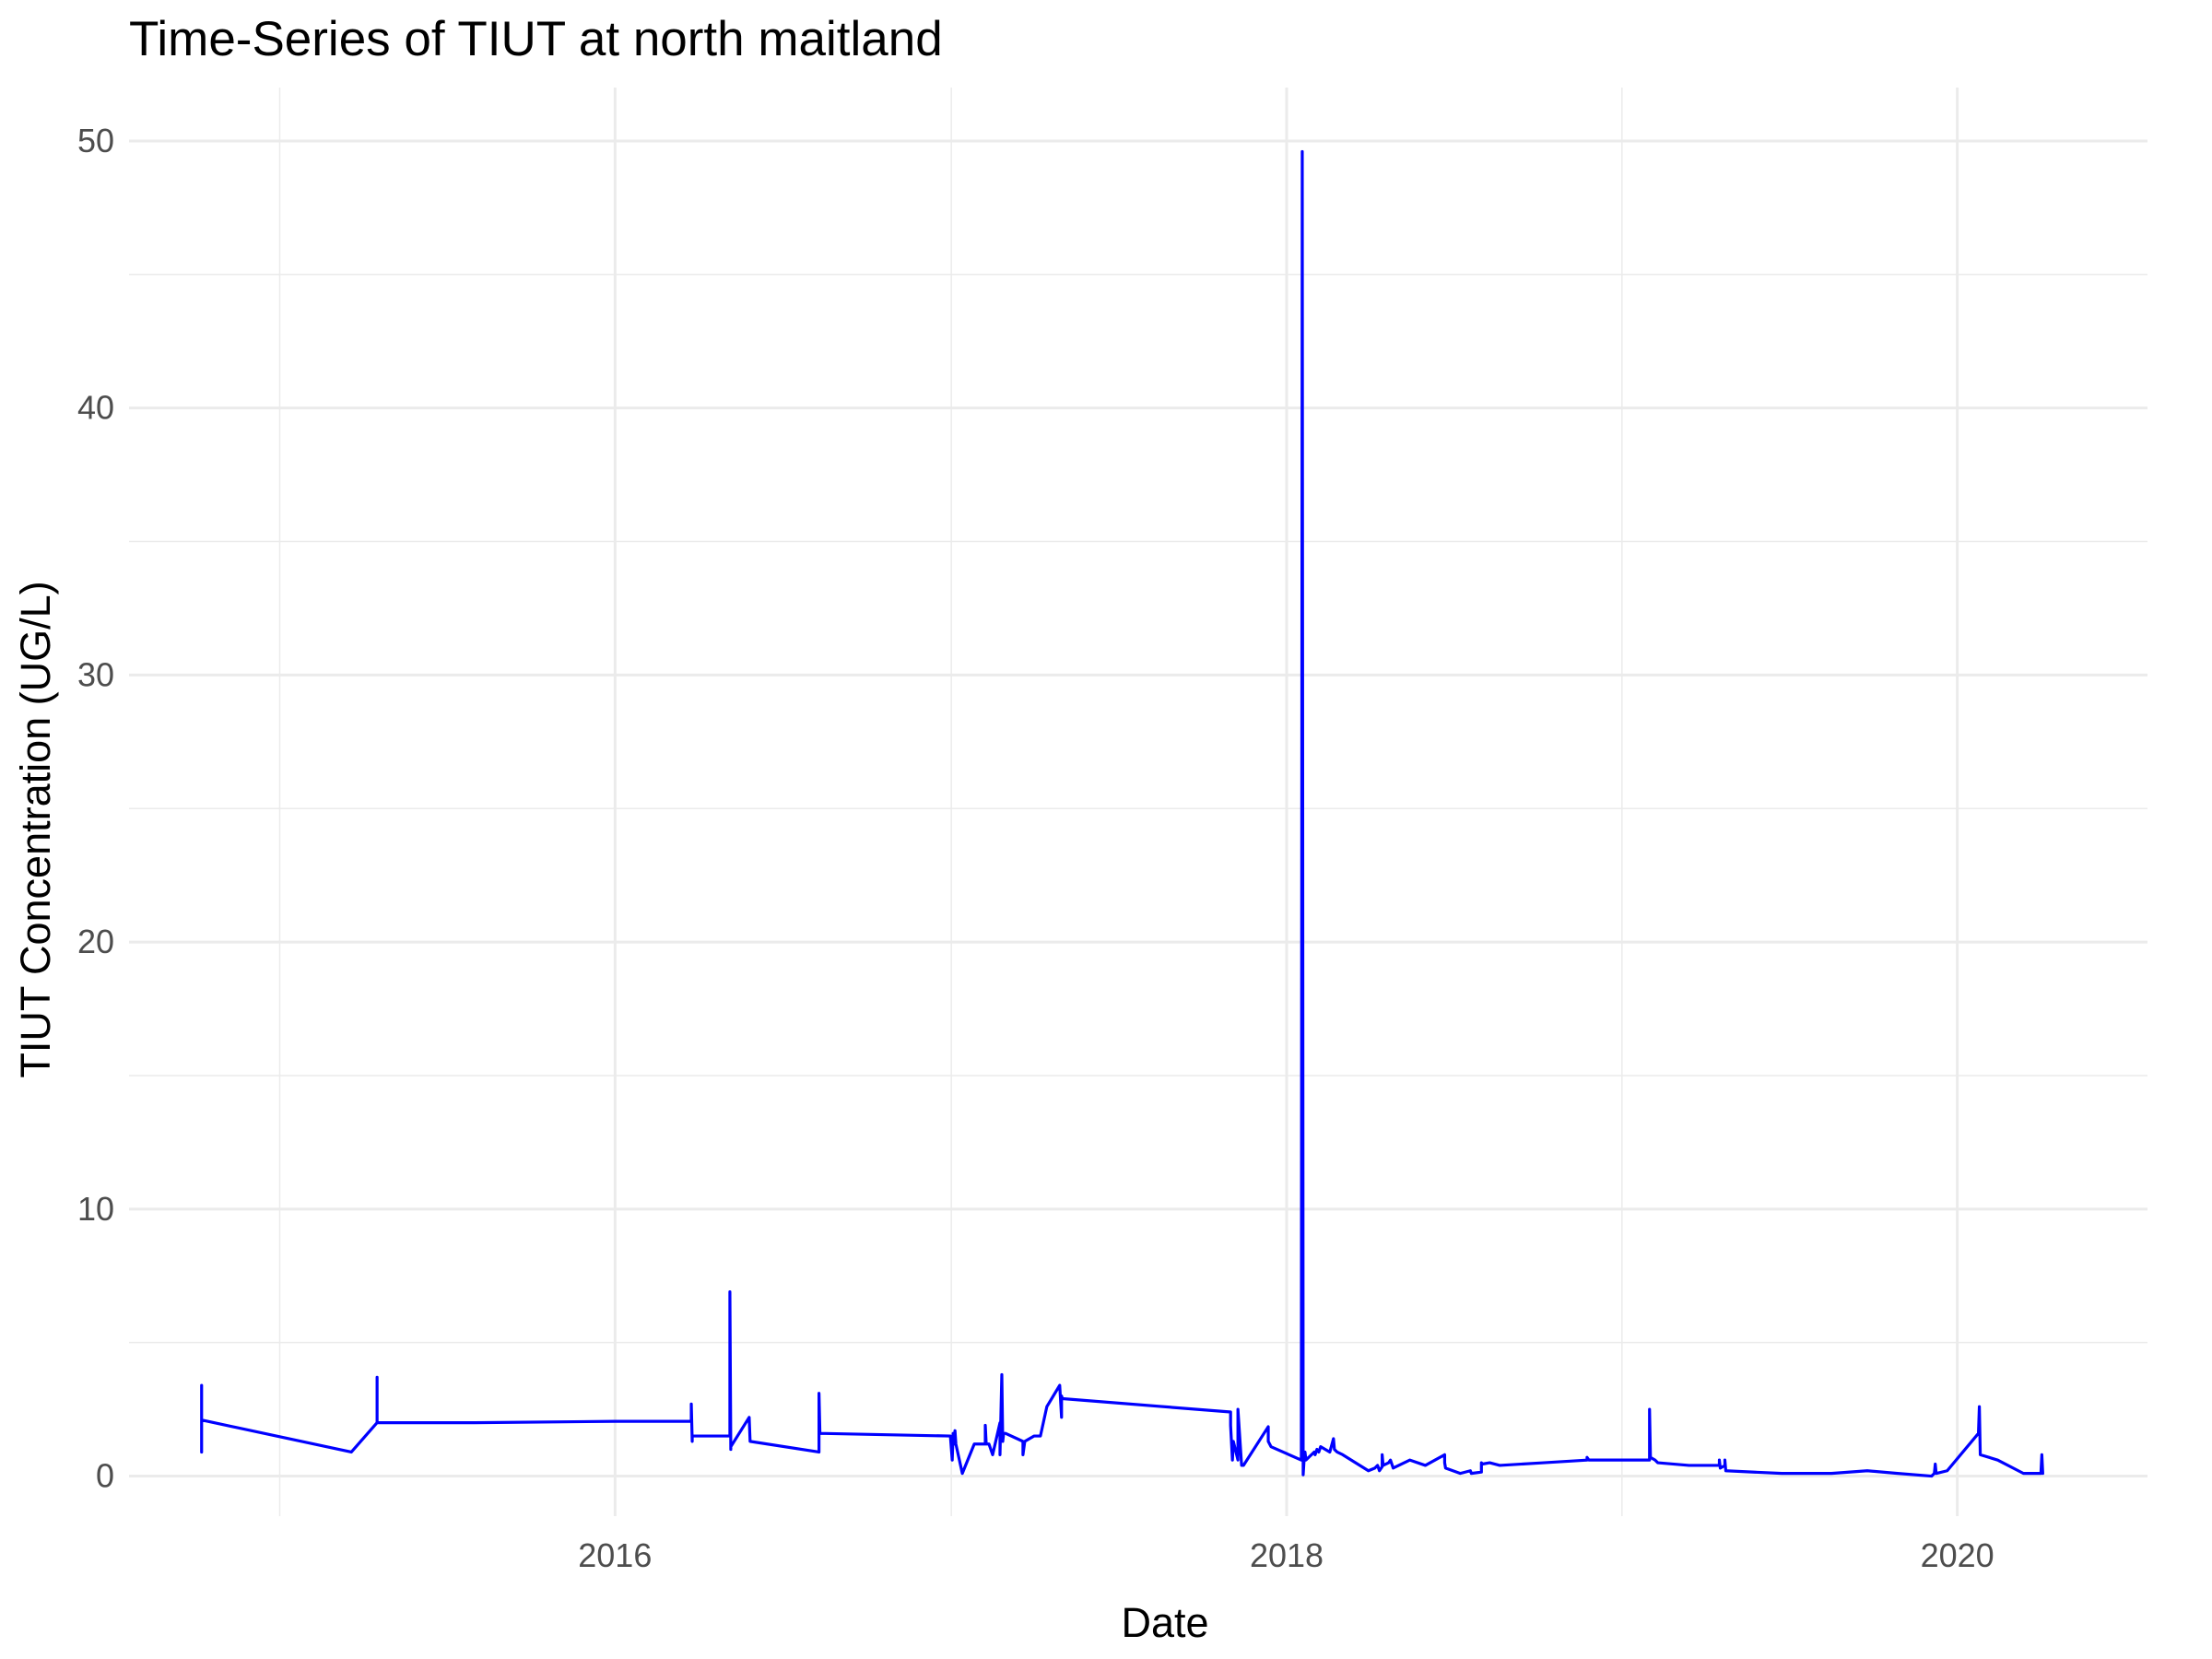 This screenshot has width=2212, height=1659. What do you see at coordinates (95, 941) in the screenshot?
I see `y-tick-label: 20` at bounding box center [95, 941].